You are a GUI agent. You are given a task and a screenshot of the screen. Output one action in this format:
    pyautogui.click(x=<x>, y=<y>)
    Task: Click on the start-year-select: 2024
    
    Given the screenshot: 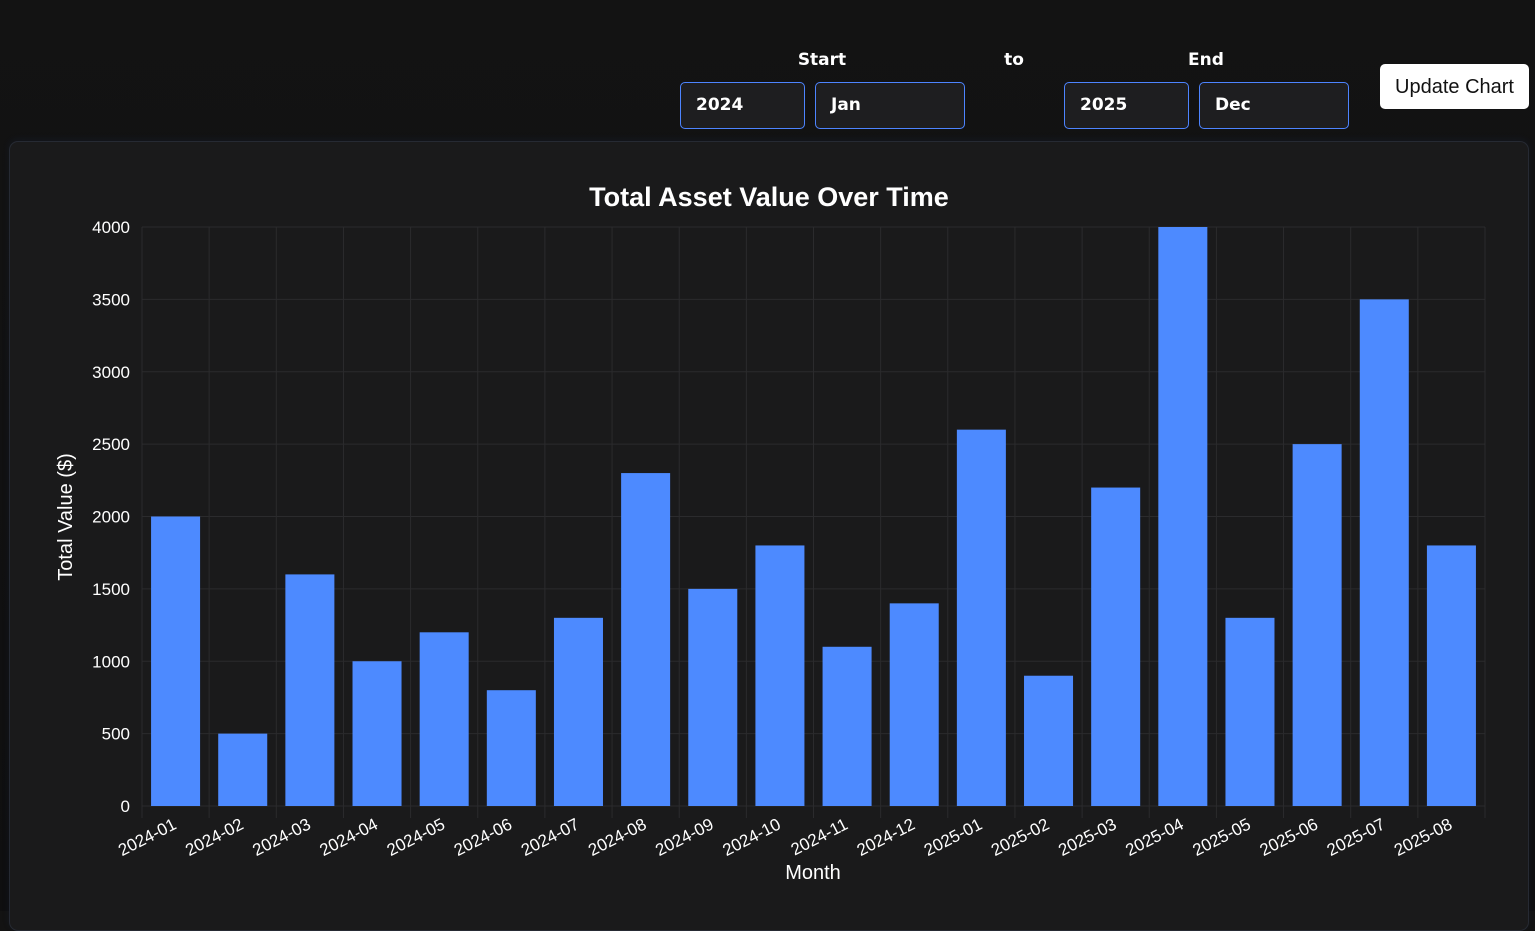 What is the action you would take?
    pyautogui.click(x=742, y=105)
    